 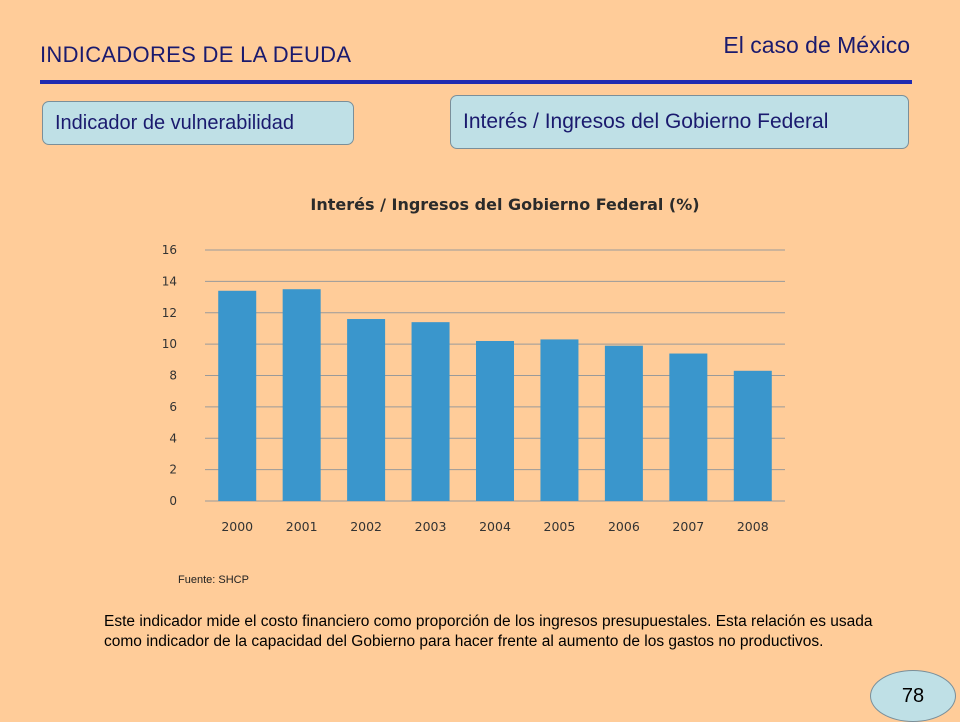 What do you see at coordinates (173, 438) in the screenshot?
I see `y-tick-label: 4` at bounding box center [173, 438].